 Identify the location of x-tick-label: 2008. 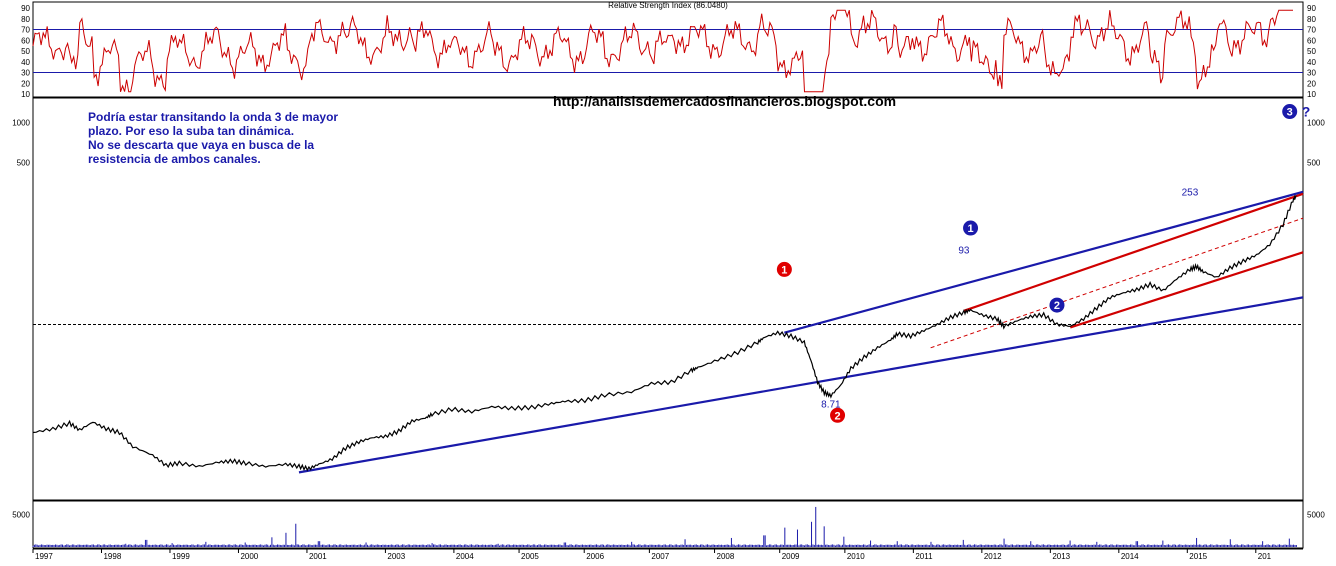
(726, 556).